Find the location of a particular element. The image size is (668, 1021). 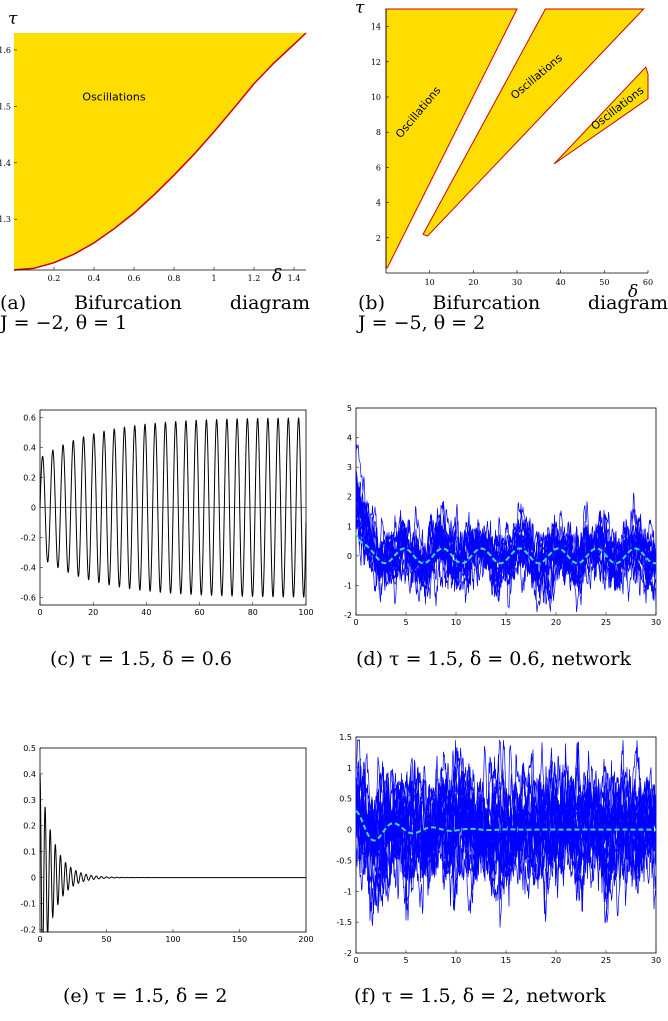

x-tick-label: 50 is located at coordinates (106, 939).